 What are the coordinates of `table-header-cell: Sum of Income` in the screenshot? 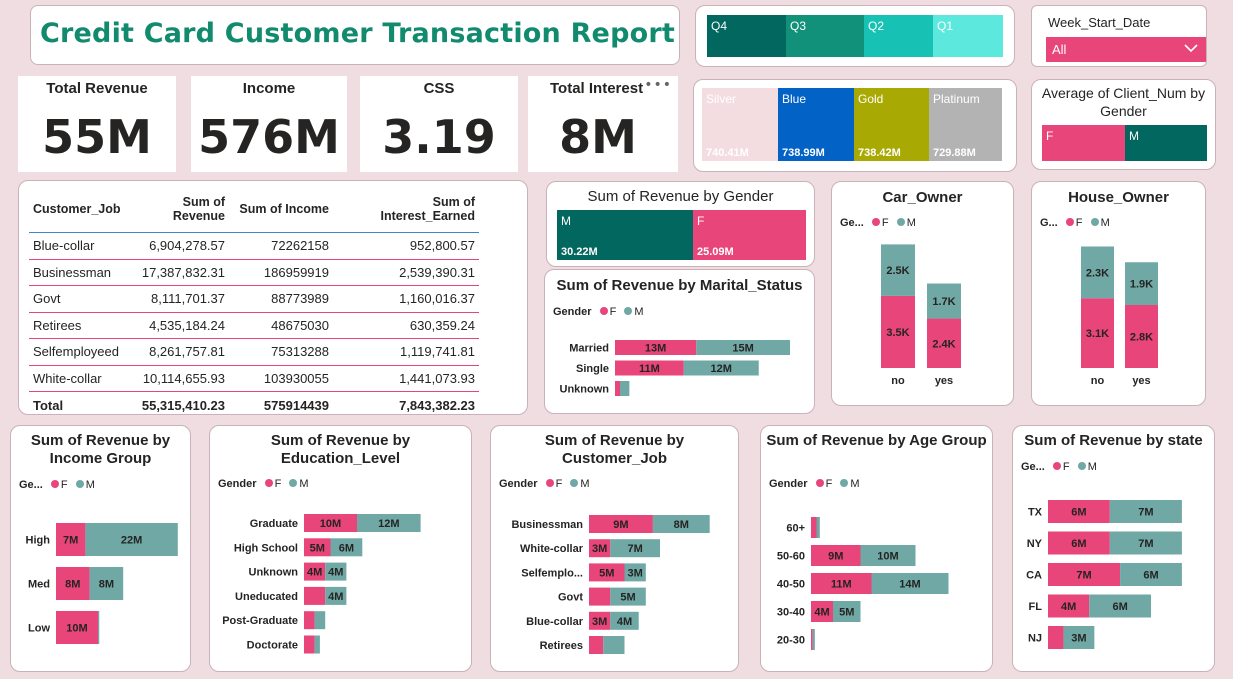 It's located at (281, 212).